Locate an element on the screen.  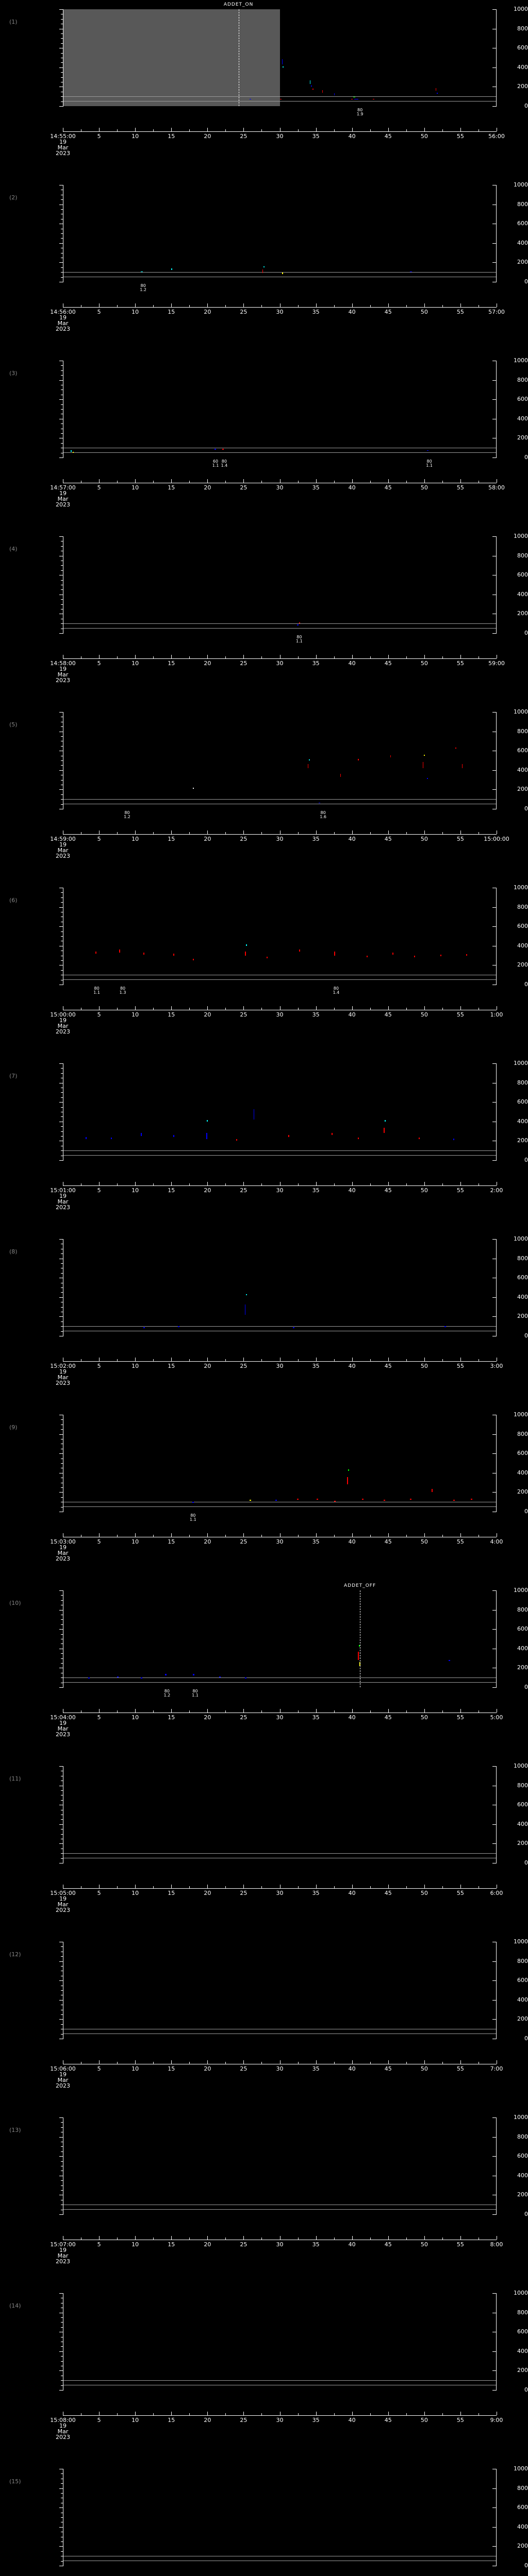
y-tick-label: 200 is located at coordinates (522, 2019).